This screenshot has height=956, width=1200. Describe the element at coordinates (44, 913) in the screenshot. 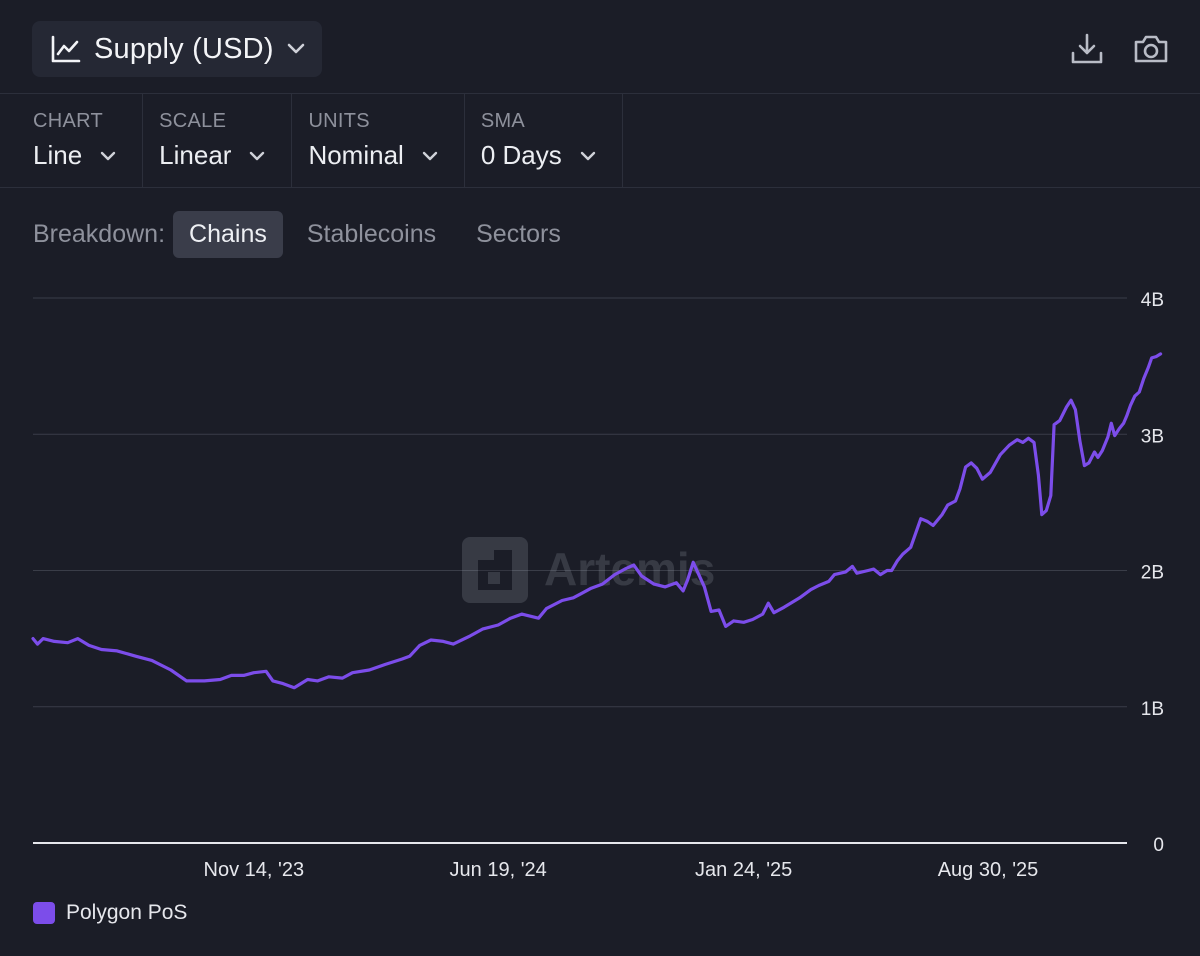

I see `legend-swatch` at that location.